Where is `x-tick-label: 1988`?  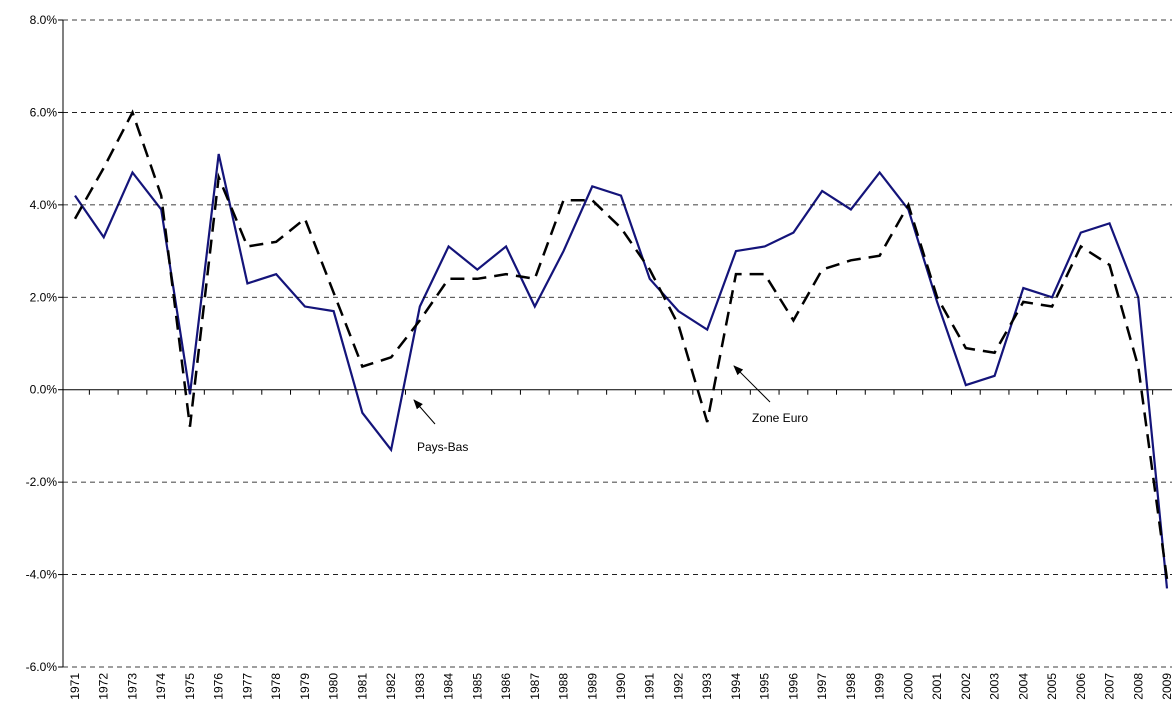 x-tick-label: 1988 is located at coordinates (564, 686).